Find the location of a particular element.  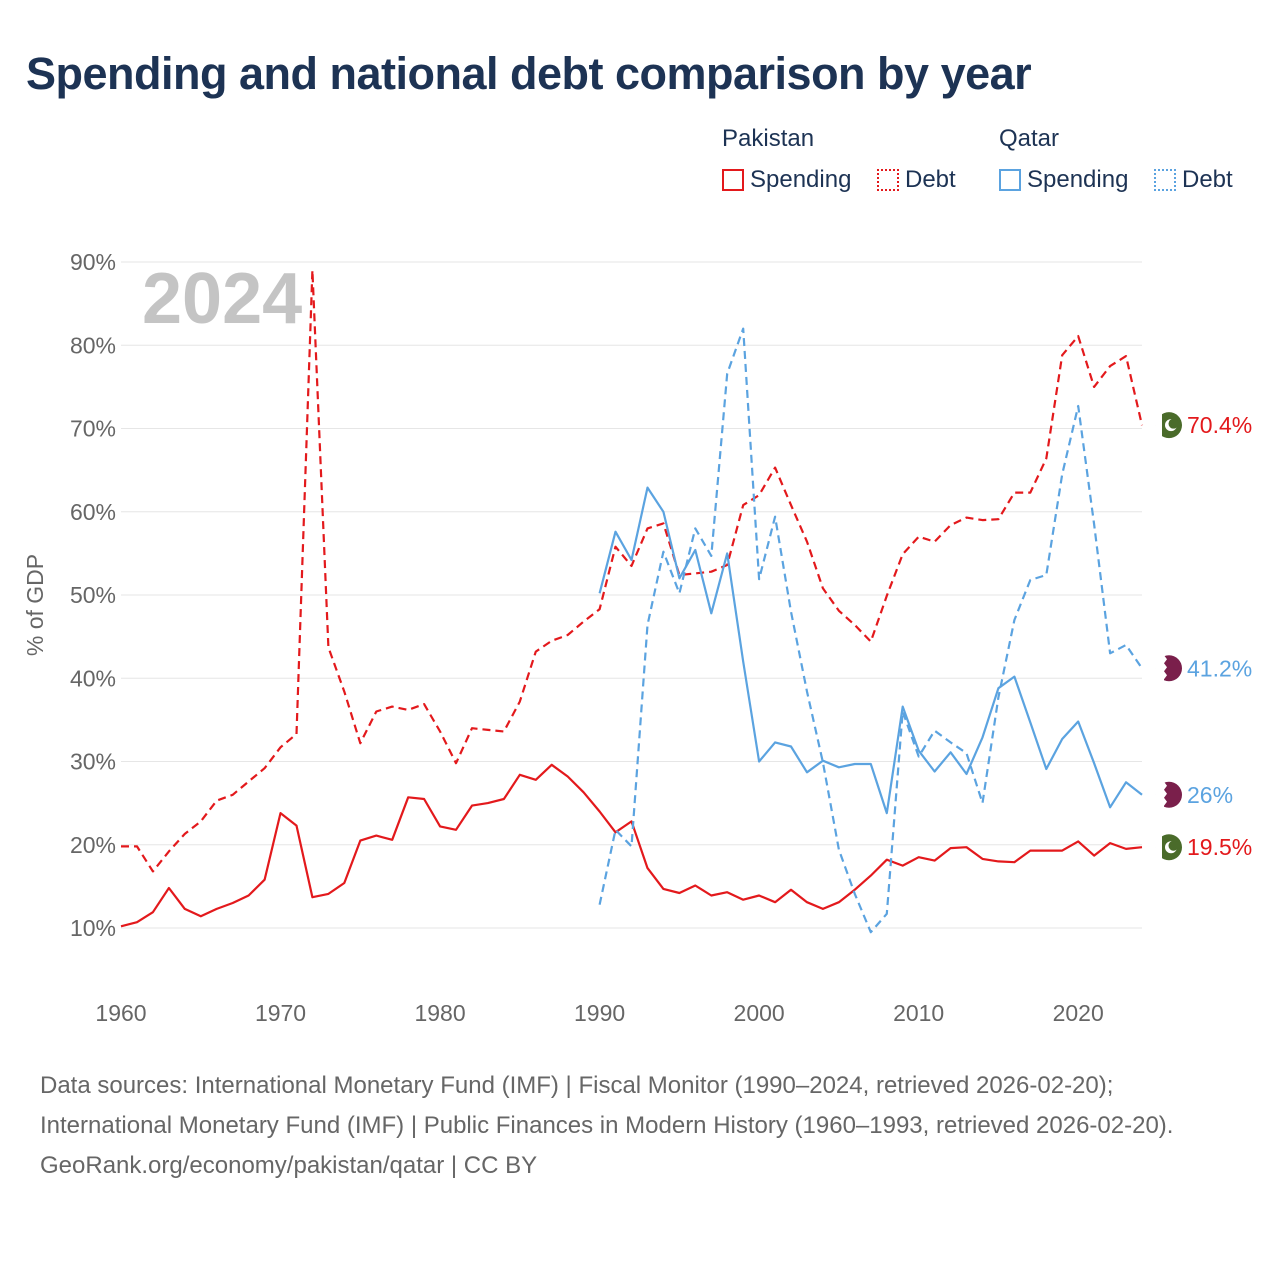

legend-qatar-spending: Spending is located at coordinates (1063, 180).